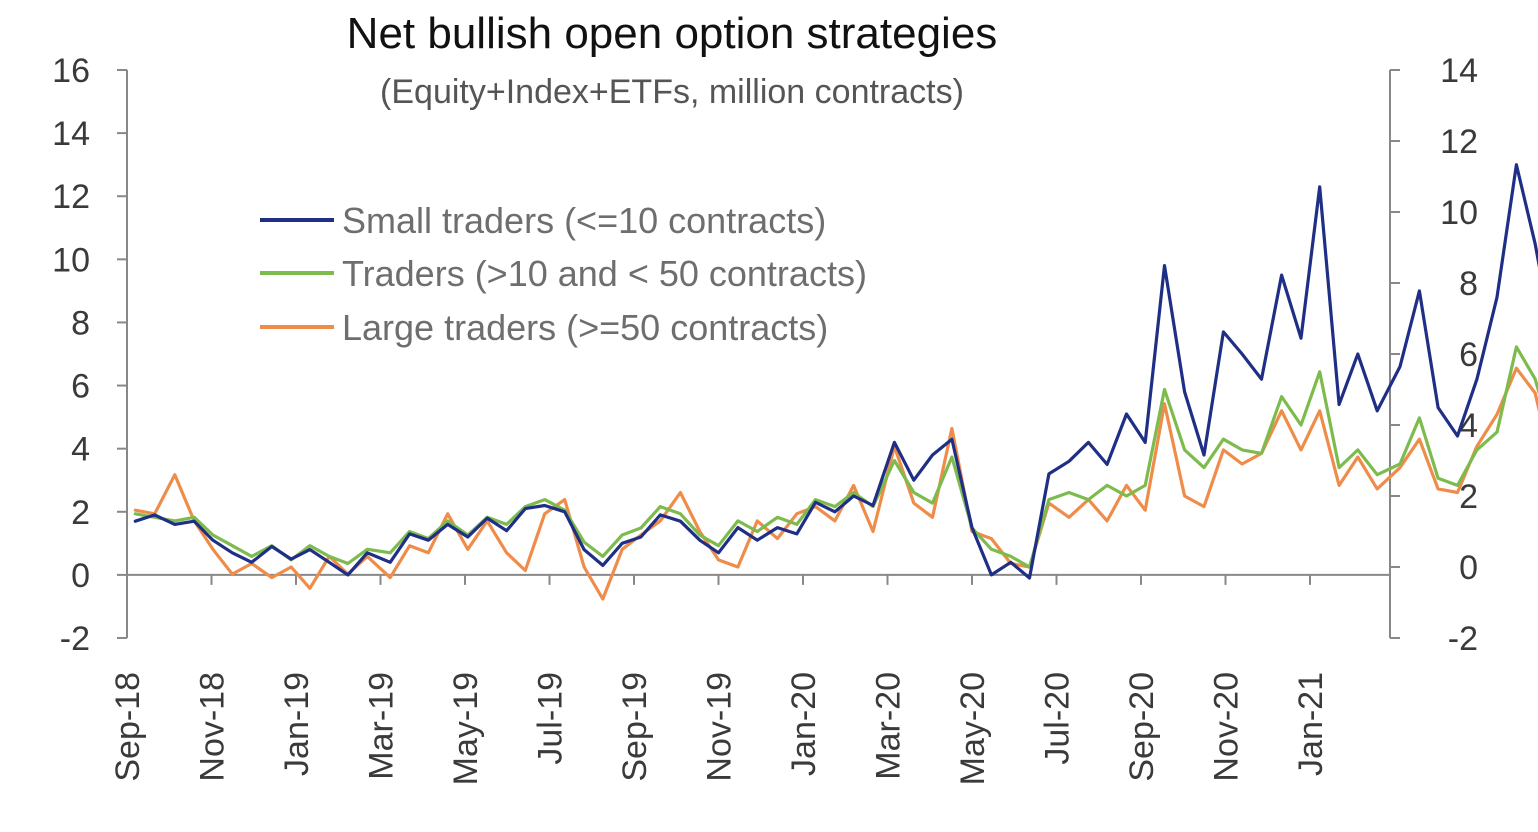  I want to click on x-tick-label: Jan-21, so click(1311, 724).